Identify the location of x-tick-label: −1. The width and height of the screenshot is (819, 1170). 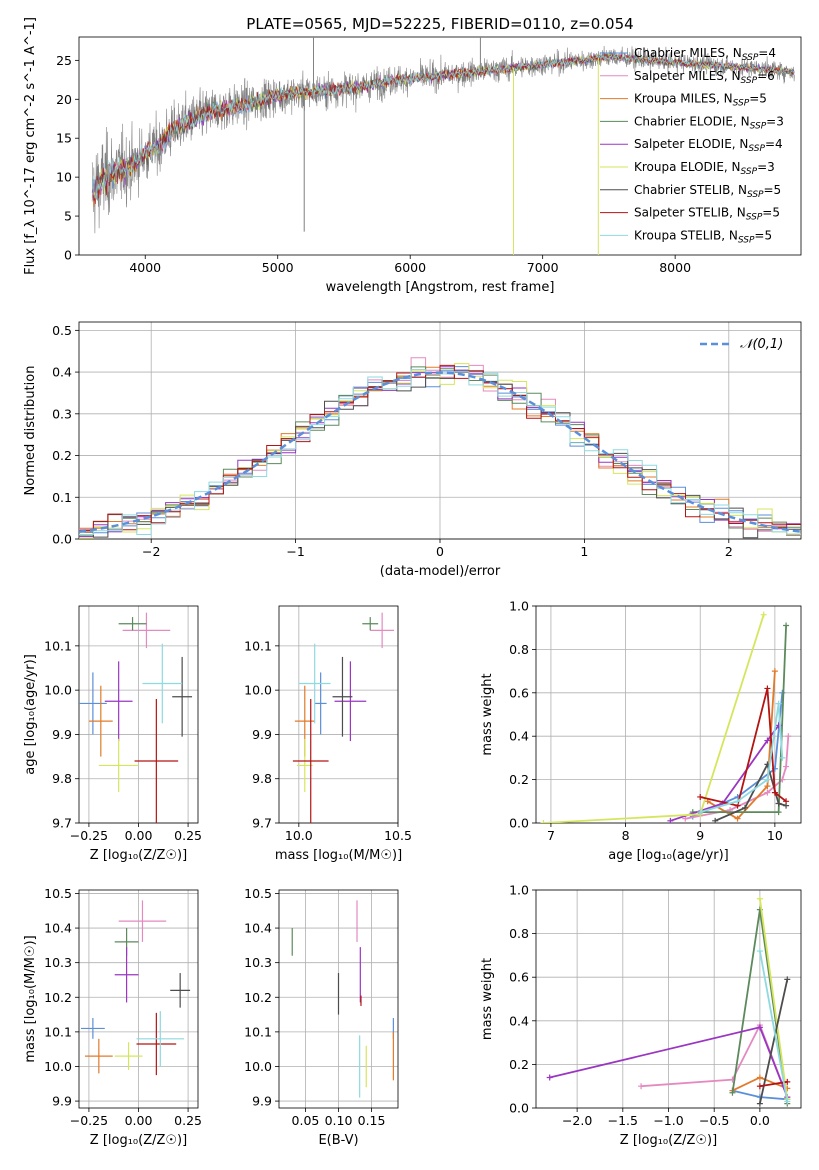
(295, 551).